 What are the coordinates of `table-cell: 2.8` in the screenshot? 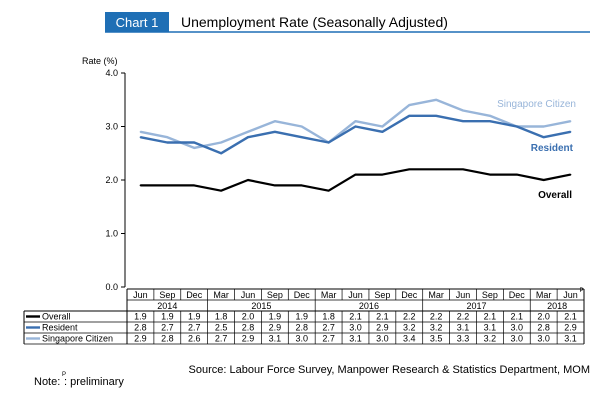 It's located at (140, 328).